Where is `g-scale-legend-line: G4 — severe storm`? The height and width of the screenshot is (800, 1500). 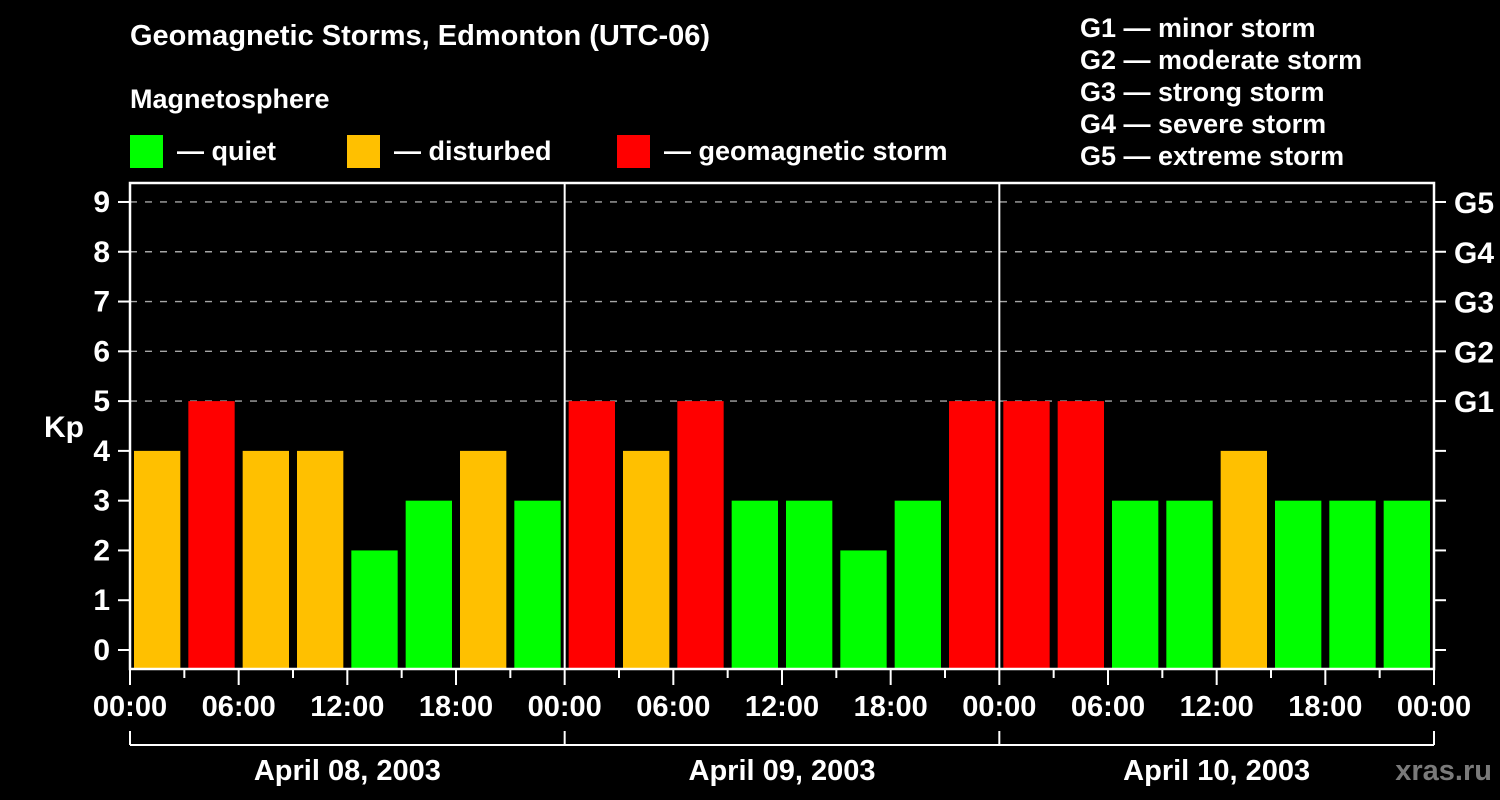 g-scale-legend-line: G4 — severe storm is located at coordinates (1203, 124).